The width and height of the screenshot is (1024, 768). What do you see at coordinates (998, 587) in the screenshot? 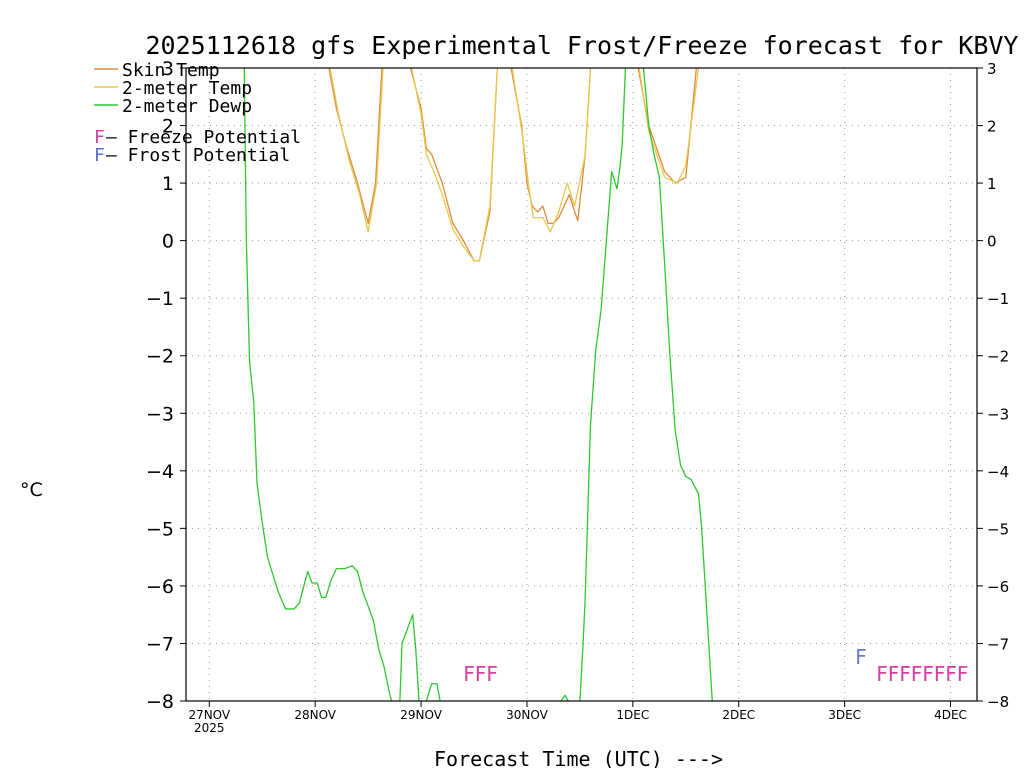
I see `y-tick-label-right: −6` at bounding box center [998, 587].